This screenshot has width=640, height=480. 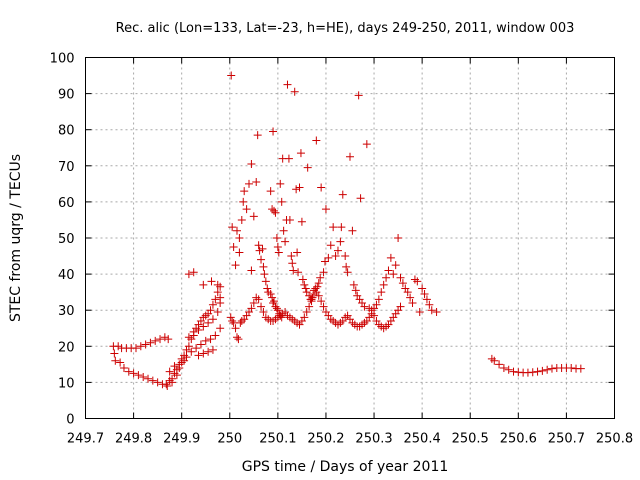 I want to click on y-tick-label: 90, so click(x=66, y=95).